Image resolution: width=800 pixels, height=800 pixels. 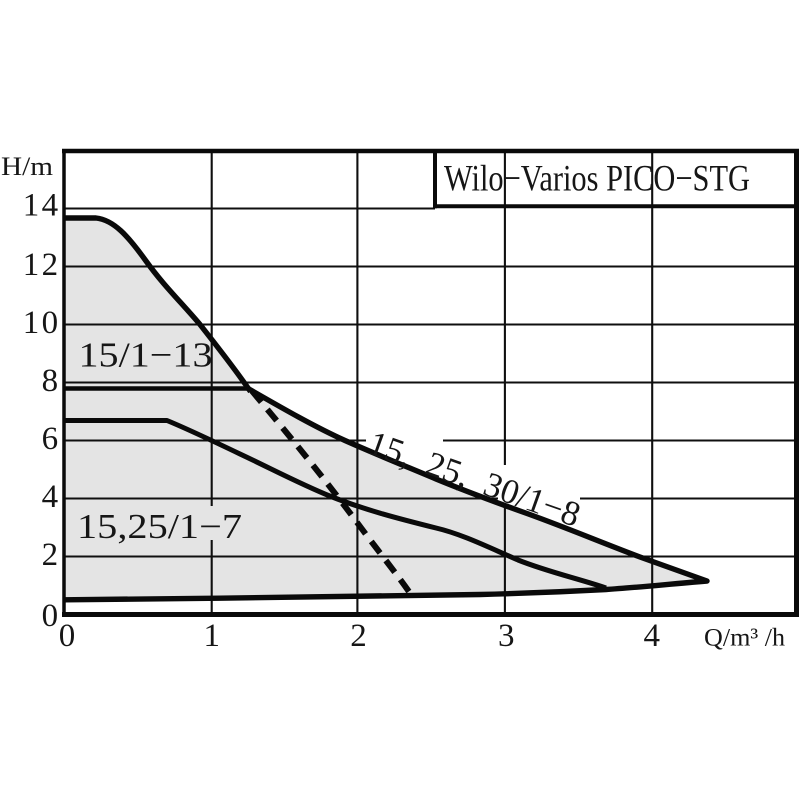 I want to click on svg-text: 15,25/1−7, so click(x=159, y=526).